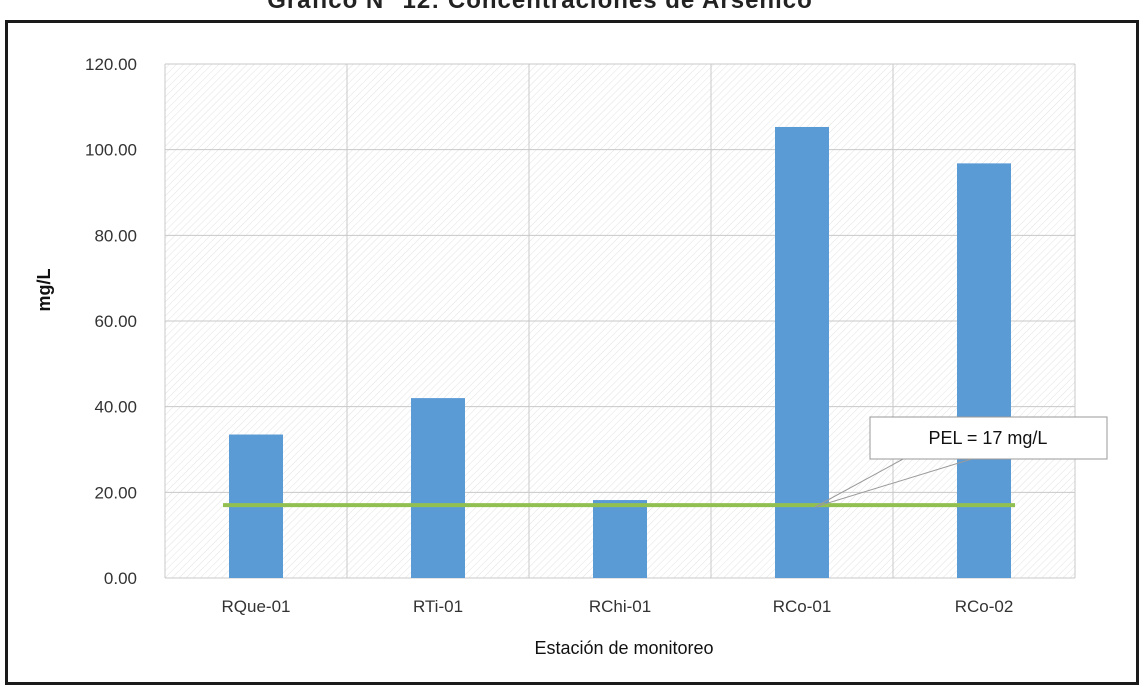 The width and height of the screenshot is (1148, 687). What do you see at coordinates (984, 606) in the screenshot?
I see `x-tick-label: RCo-02` at bounding box center [984, 606].